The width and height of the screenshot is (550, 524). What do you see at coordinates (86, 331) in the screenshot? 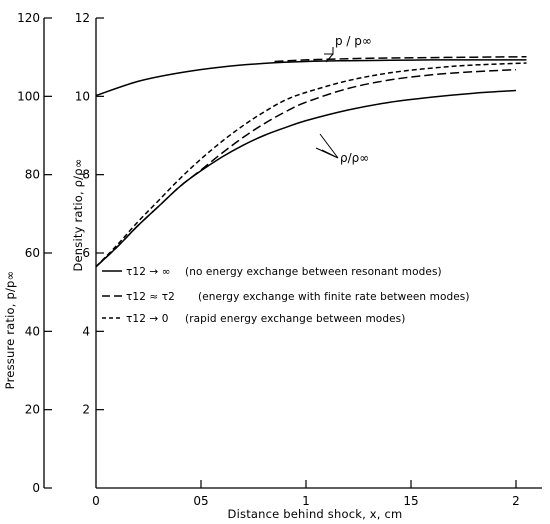
I see `density-tick-label: 4` at bounding box center [86, 331].